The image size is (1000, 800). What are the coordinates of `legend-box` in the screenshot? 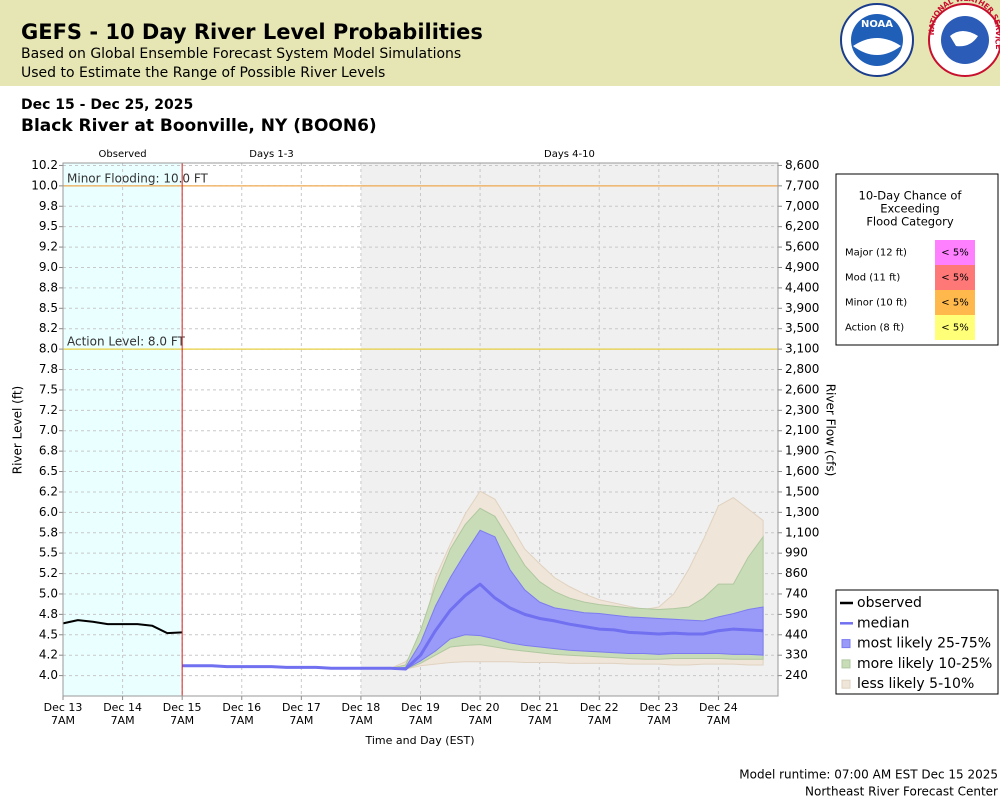 It's located at (917, 642).